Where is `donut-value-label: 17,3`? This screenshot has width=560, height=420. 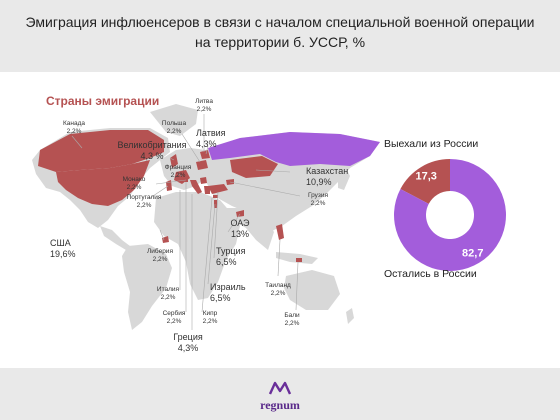 donut-value-label: 17,3 is located at coordinates (426, 177).